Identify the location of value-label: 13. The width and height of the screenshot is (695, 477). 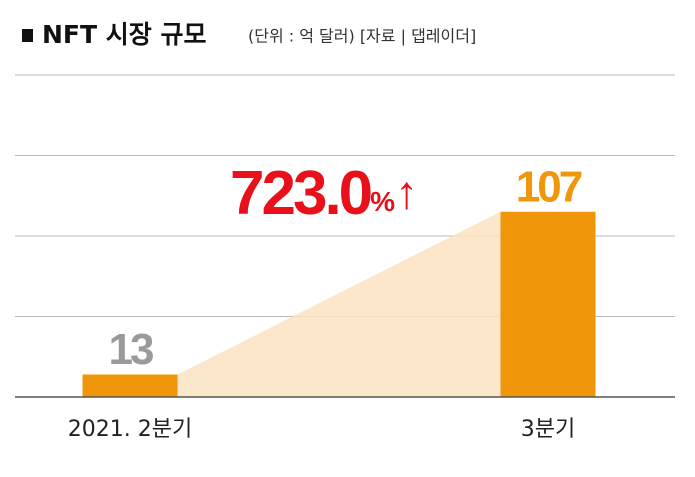
(131, 349).